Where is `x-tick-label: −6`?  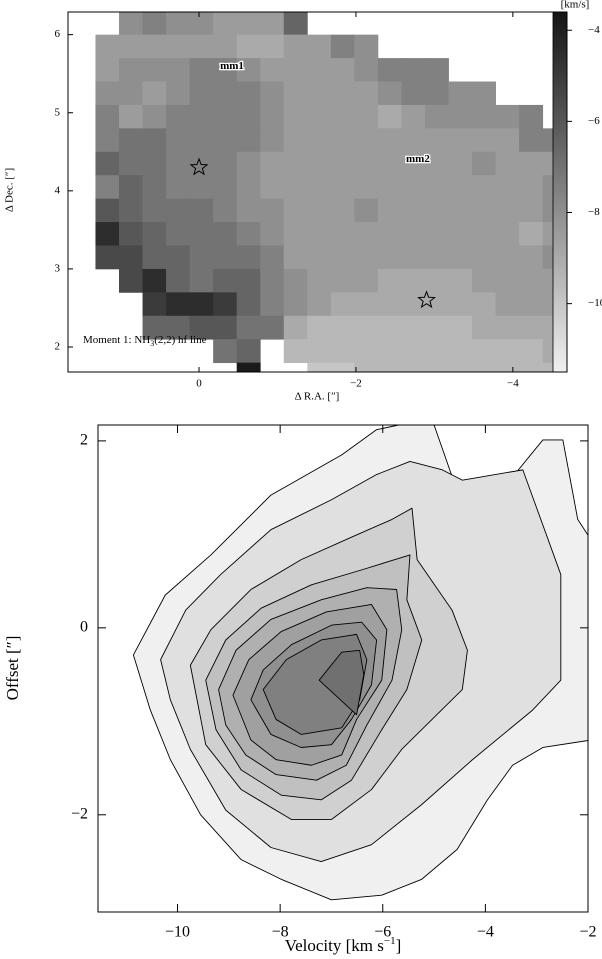 x-tick-label: −6 is located at coordinates (382, 932).